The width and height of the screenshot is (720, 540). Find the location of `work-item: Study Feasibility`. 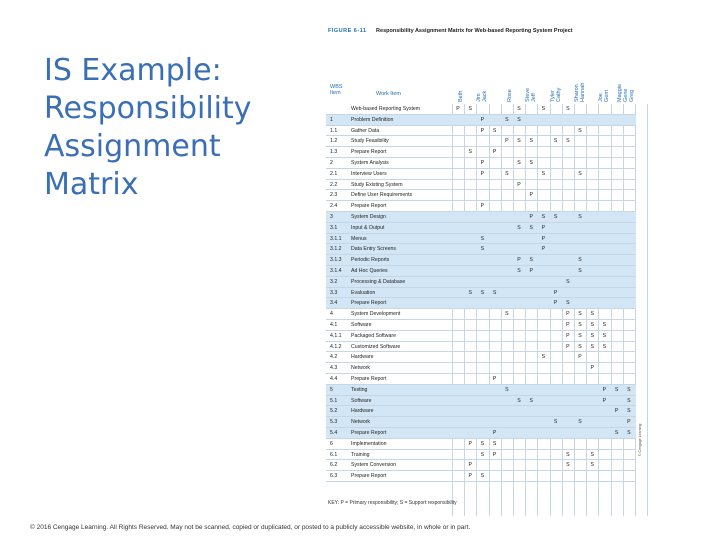

work-item: Study Feasibility is located at coordinates (370, 141).